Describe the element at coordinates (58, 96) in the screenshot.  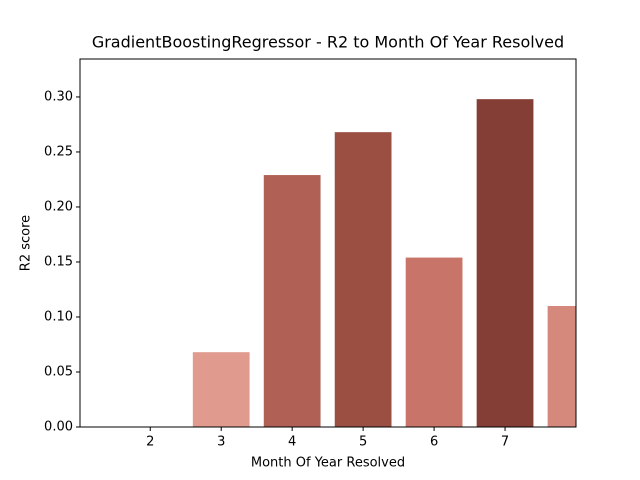
I see `y-tick-label: 0.30` at that location.